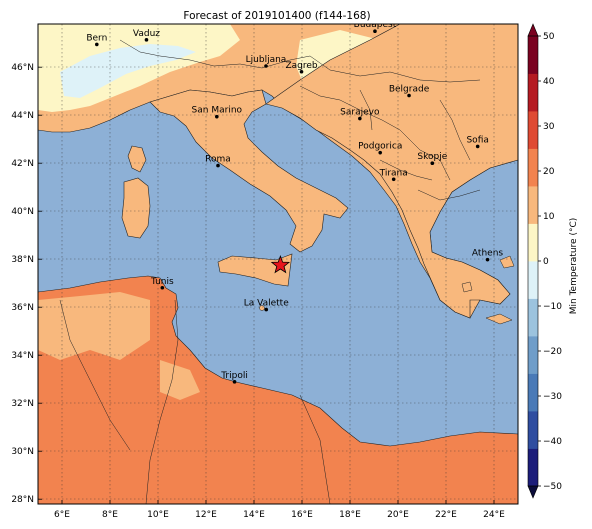 The height and width of the screenshot is (529, 592). I want to click on colorbar-tick-label: −50, so click(552, 487).